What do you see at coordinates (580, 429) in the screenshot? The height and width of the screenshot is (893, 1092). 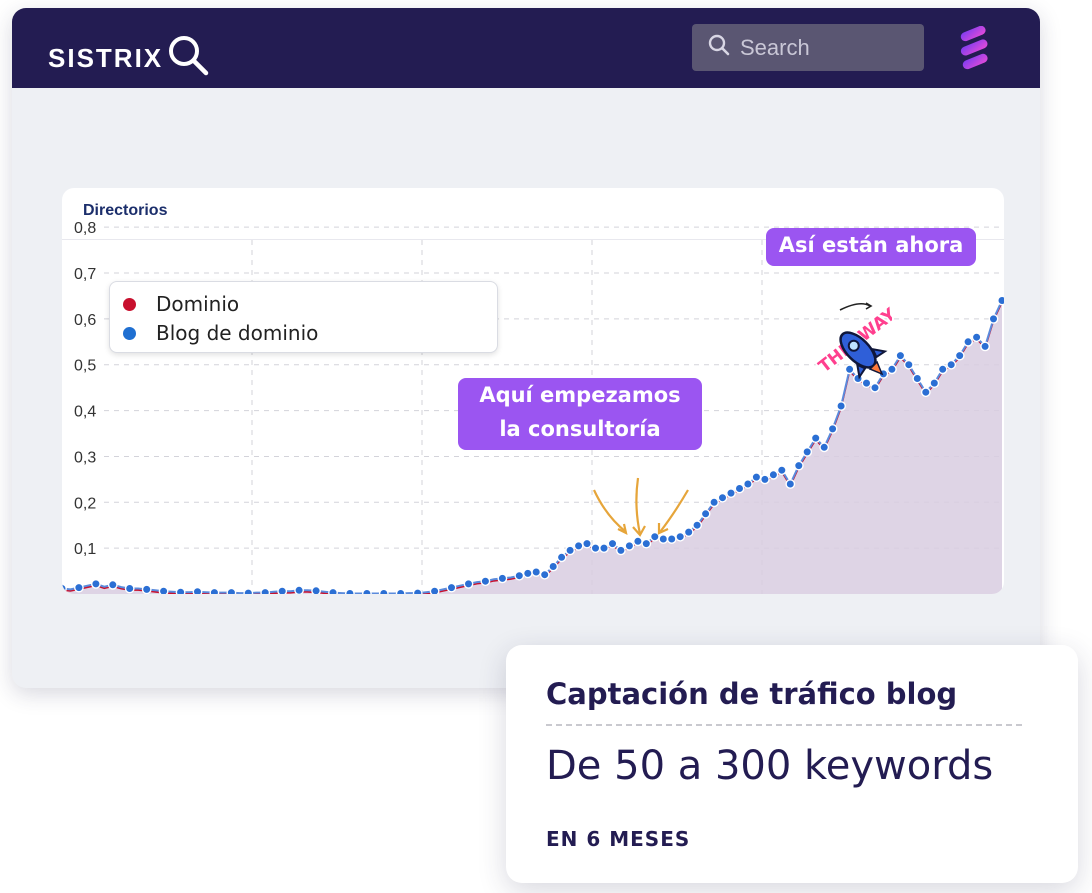 I see `callout-start-line2: la consultoría` at bounding box center [580, 429].